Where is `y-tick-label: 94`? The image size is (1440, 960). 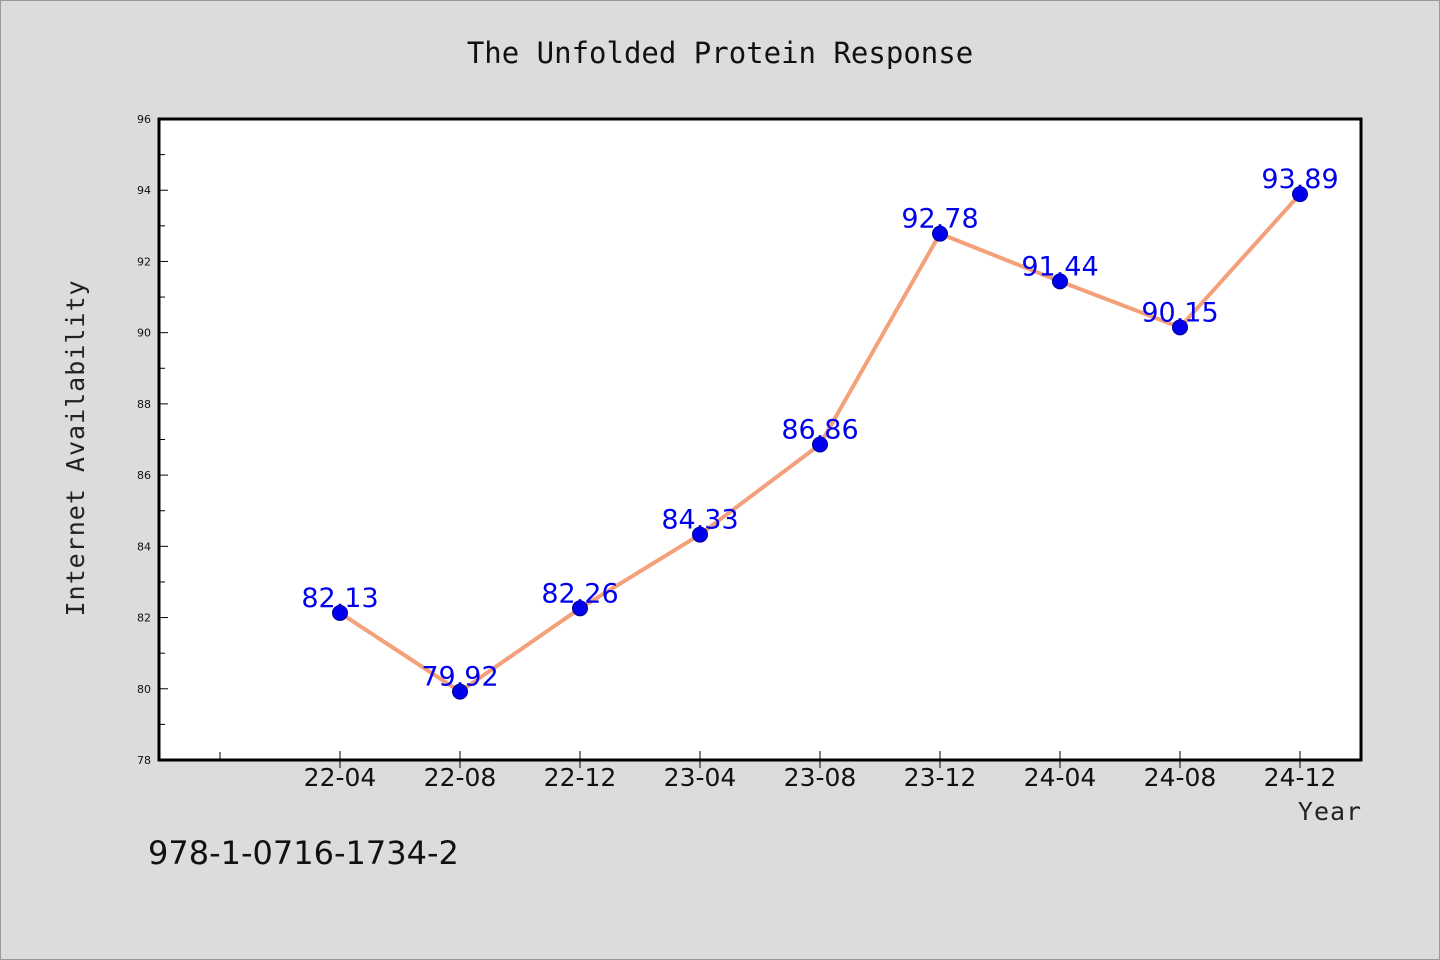
y-tick-label: 94 is located at coordinates (144, 190).